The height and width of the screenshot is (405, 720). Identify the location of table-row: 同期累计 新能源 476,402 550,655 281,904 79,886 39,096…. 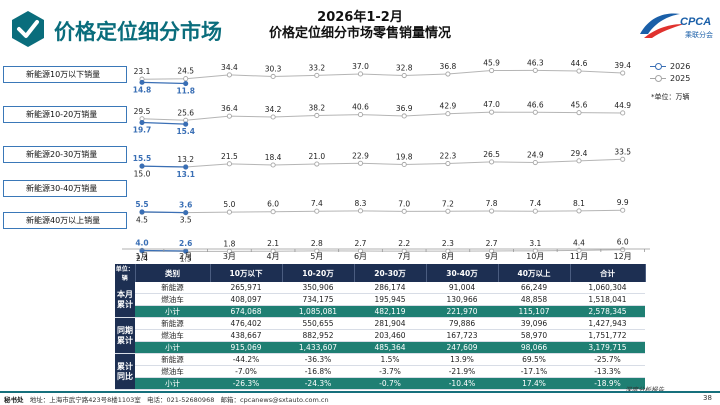
(380, 336).